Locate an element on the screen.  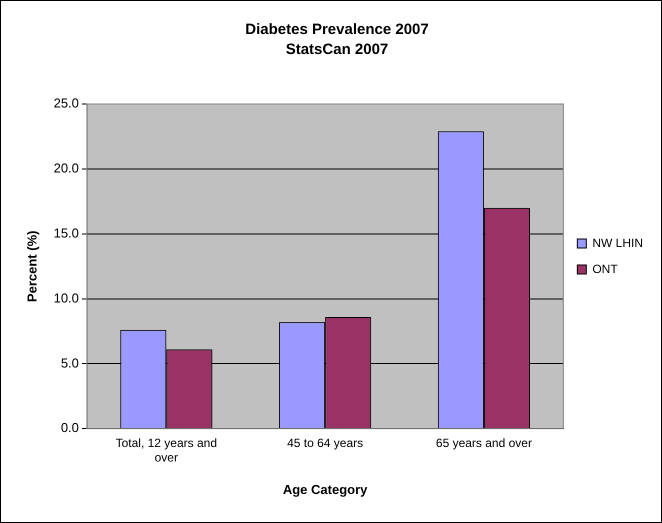
legend-label: ONT is located at coordinates (605, 269).